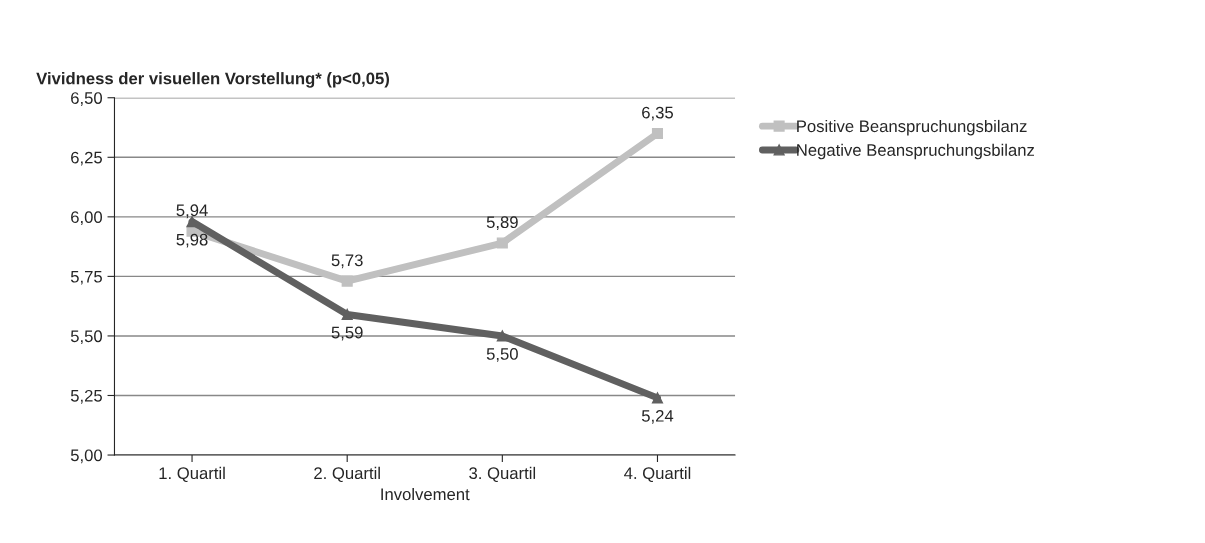 This screenshot has width=1205, height=543. Describe the element at coordinates (347, 261) in the screenshot. I see `data-label: 5,73` at that location.